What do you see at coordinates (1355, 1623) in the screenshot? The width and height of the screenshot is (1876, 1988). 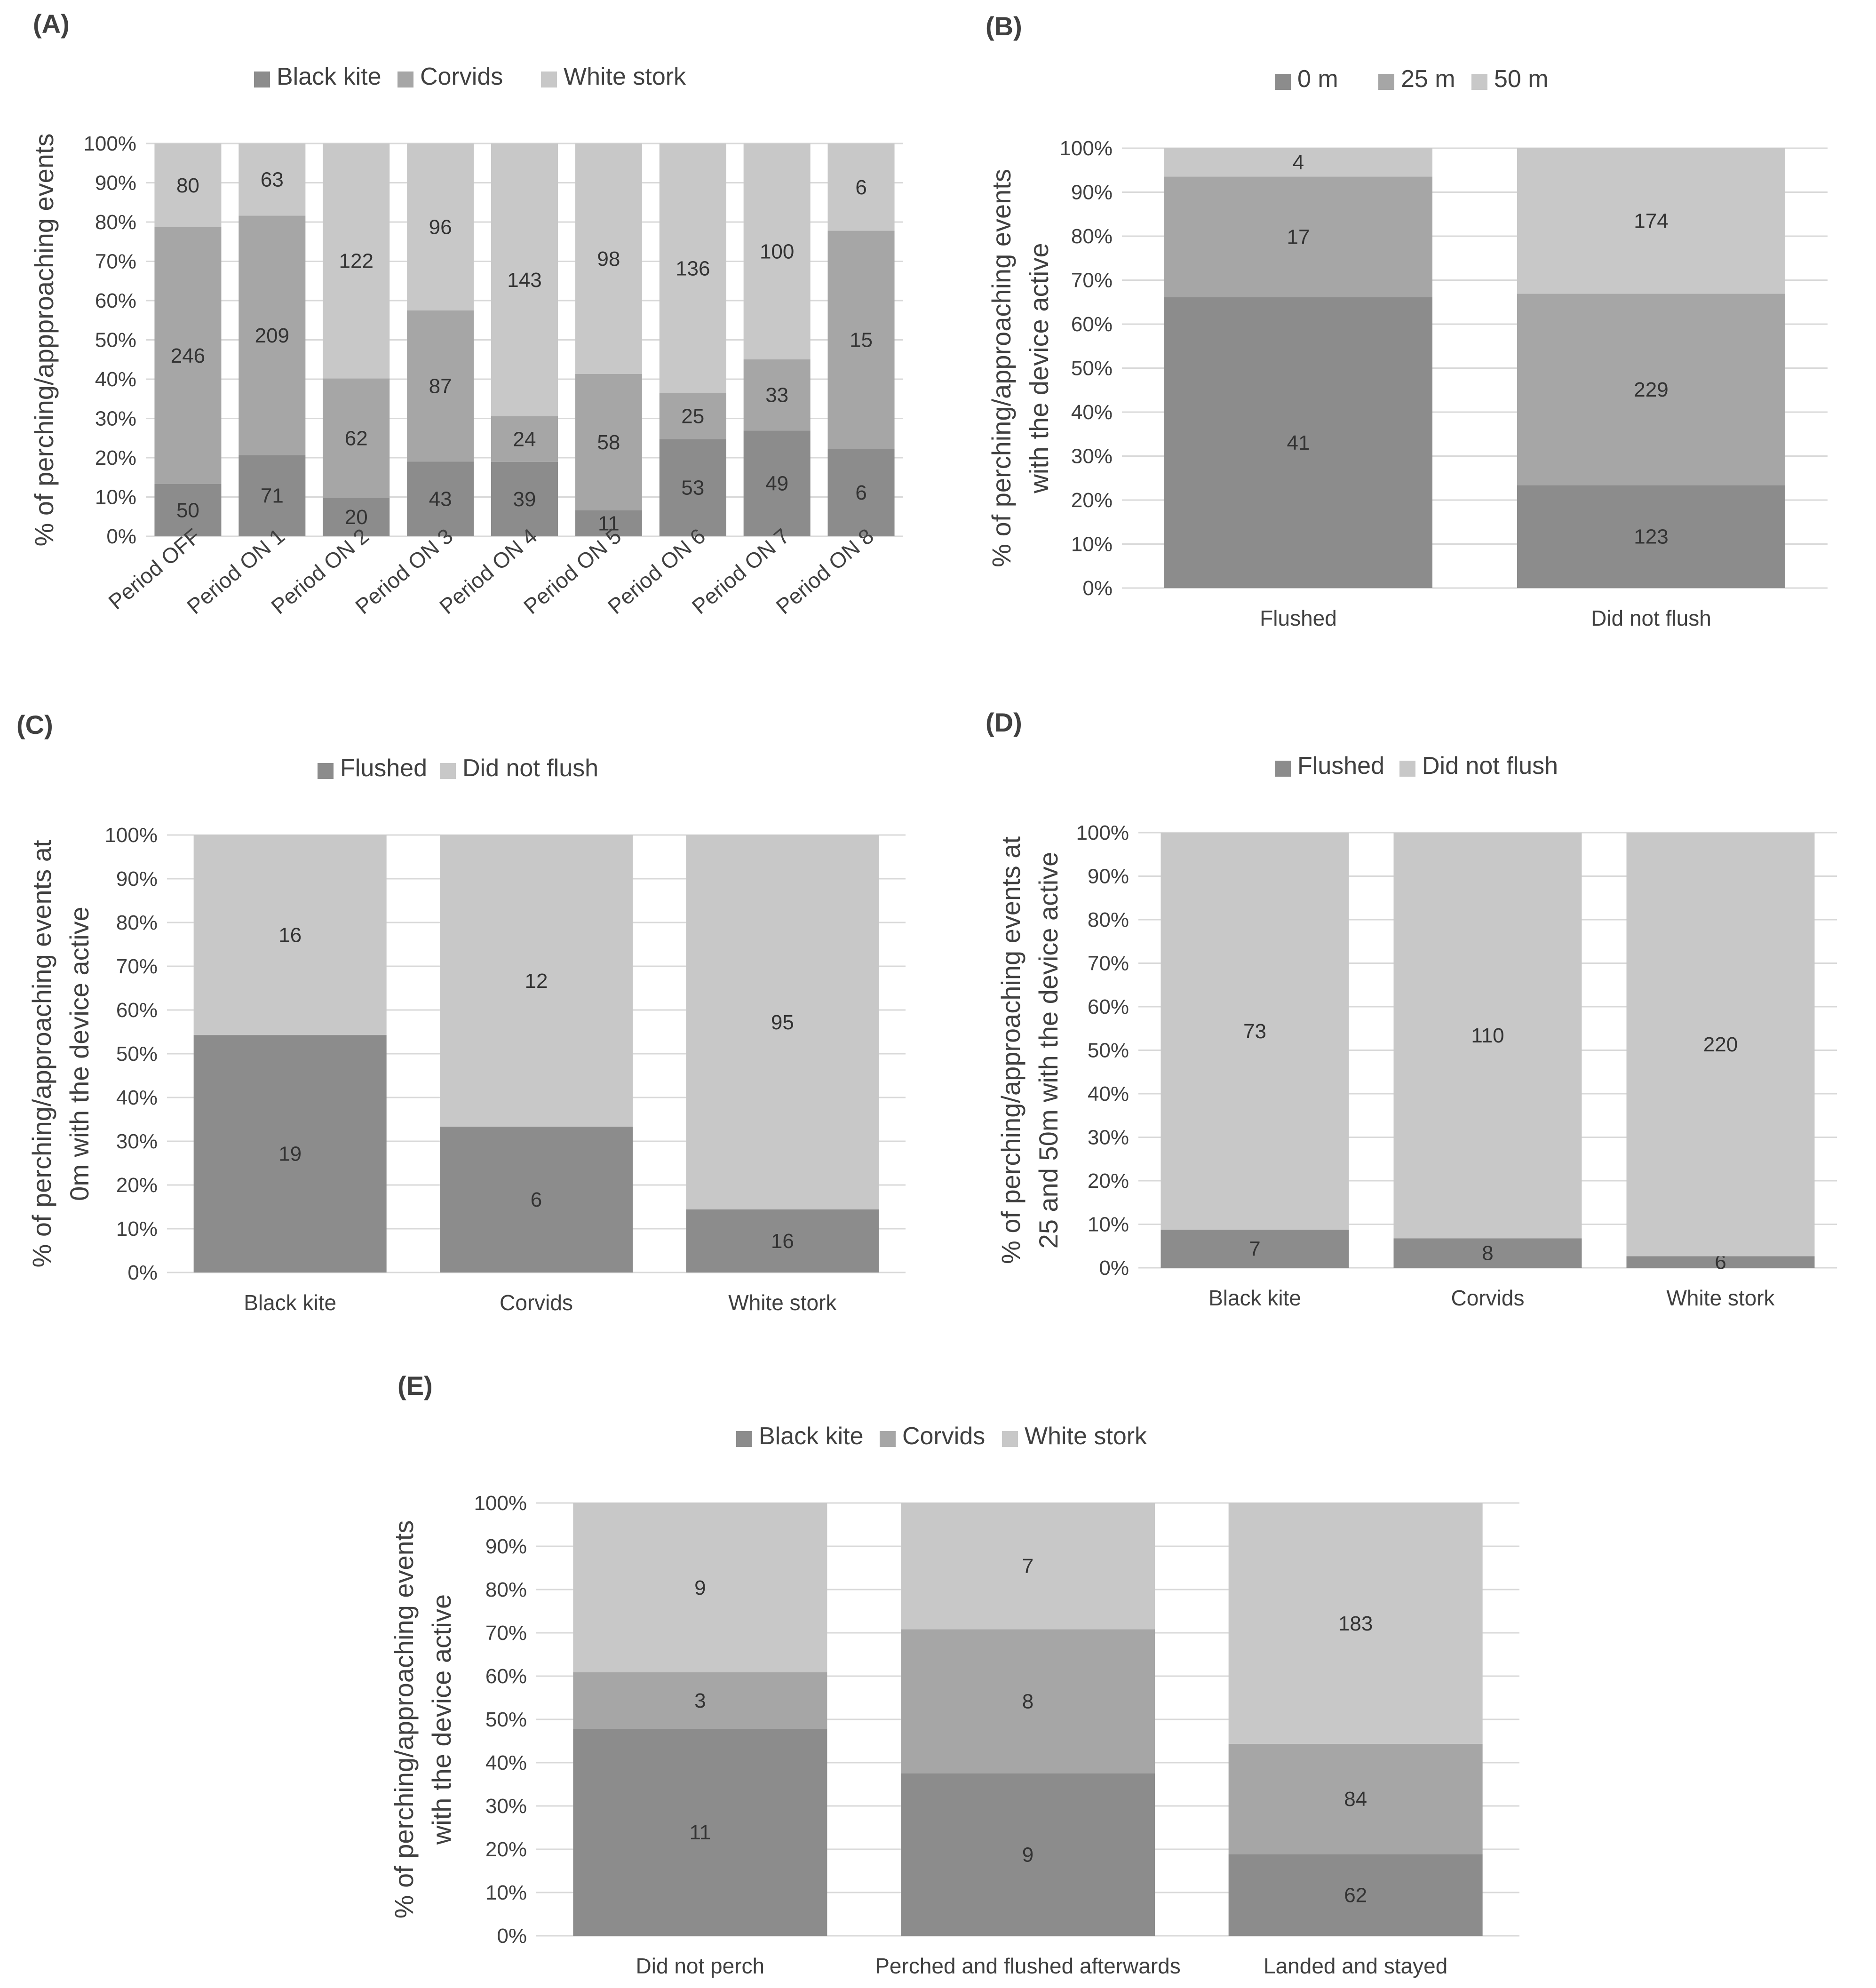 I see `data-label: 183` at bounding box center [1355, 1623].